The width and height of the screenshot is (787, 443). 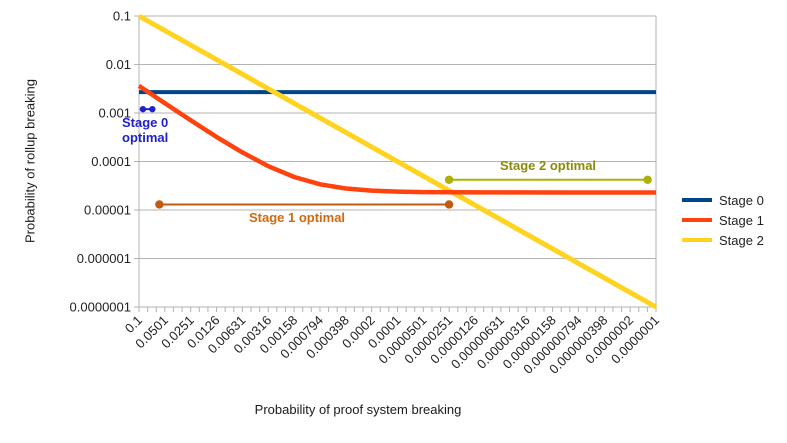 I want to click on legend-item-stage-0: Stage 0, so click(x=723, y=200).